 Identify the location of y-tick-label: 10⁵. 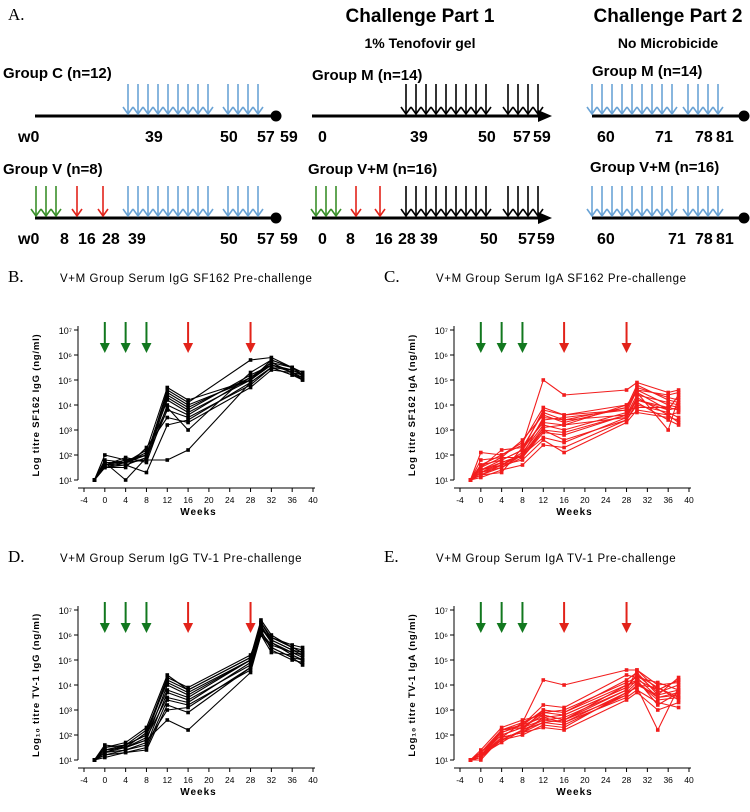
(65, 661).